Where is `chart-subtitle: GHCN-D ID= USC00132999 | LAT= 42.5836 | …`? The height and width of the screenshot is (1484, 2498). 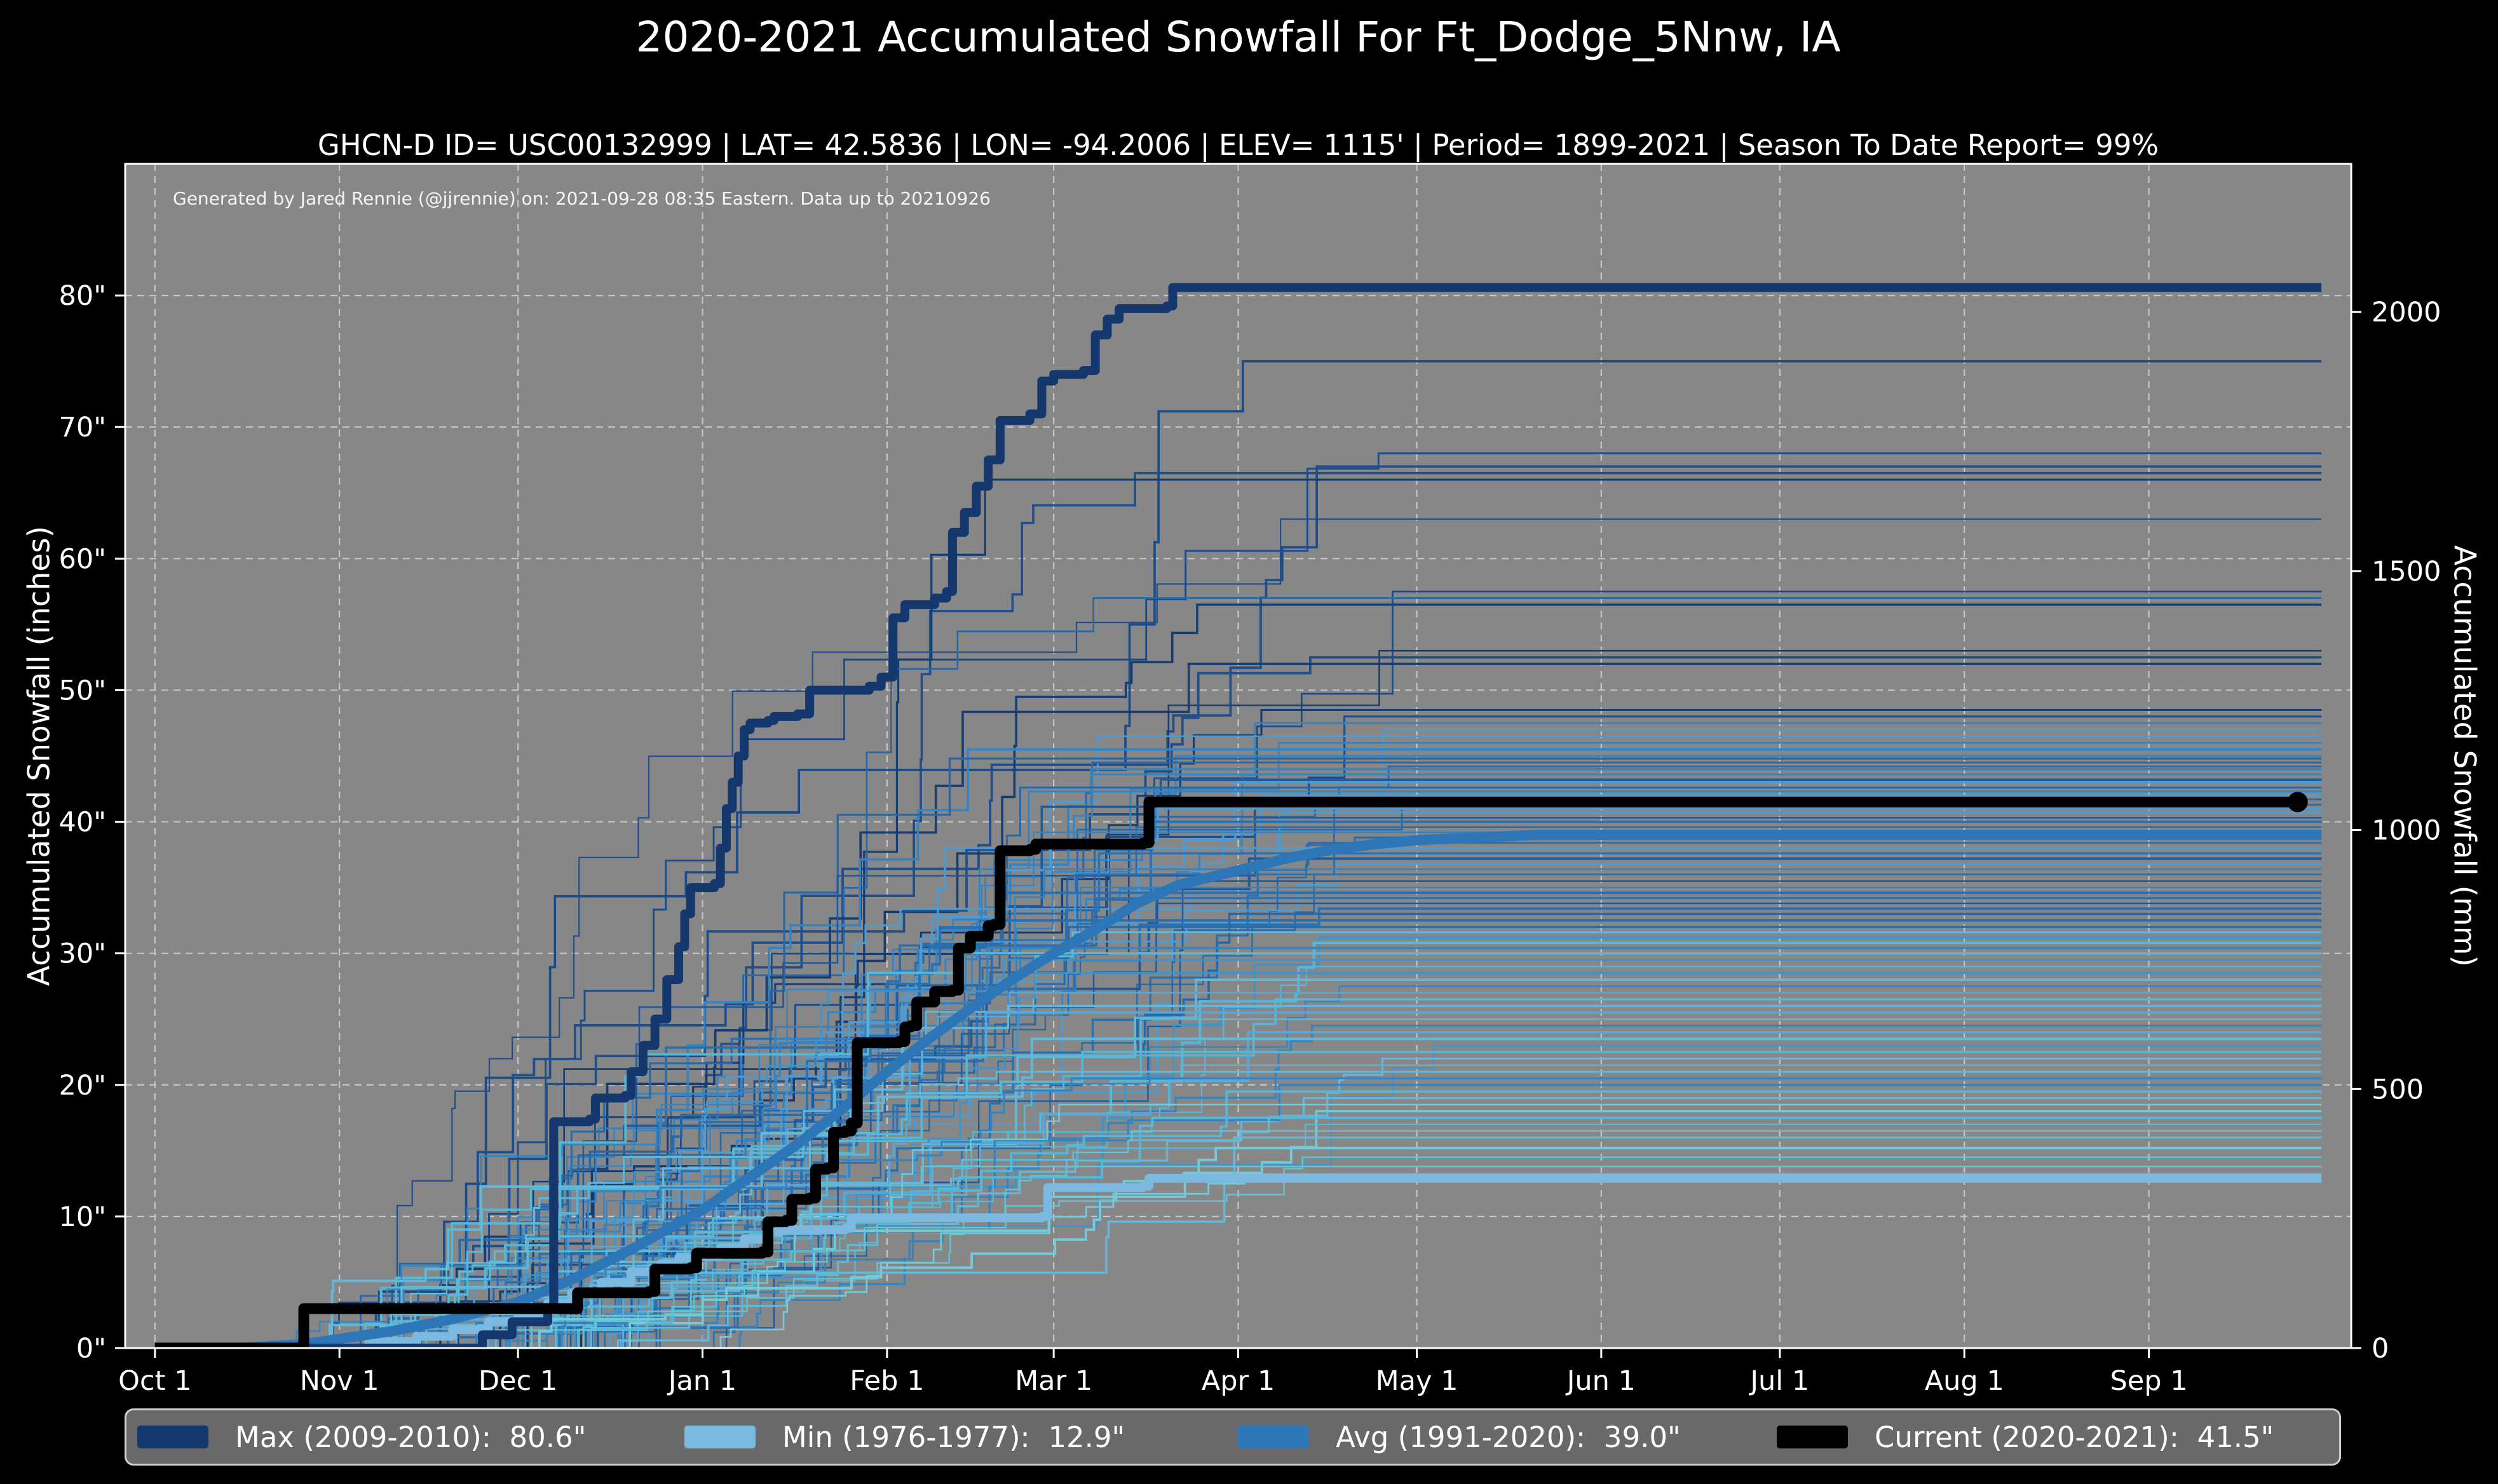 chart-subtitle: GHCN-D ID= USC00132999 | LAT= 42.5836 | … is located at coordinates (1238, 145).